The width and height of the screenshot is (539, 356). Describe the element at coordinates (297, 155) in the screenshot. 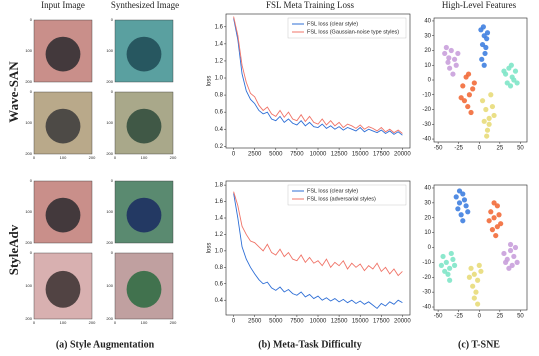

I see `x-tick-label: 7500` at that location.